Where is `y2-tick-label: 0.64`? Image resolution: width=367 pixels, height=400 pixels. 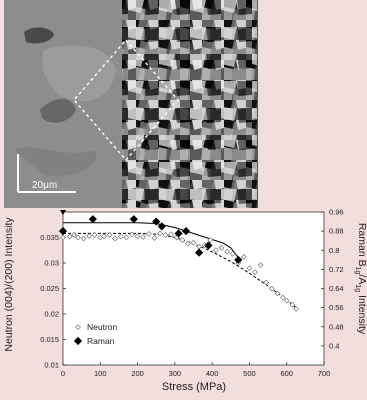
y2-tick-label: 0.64 is located at coordinates (336, 288).